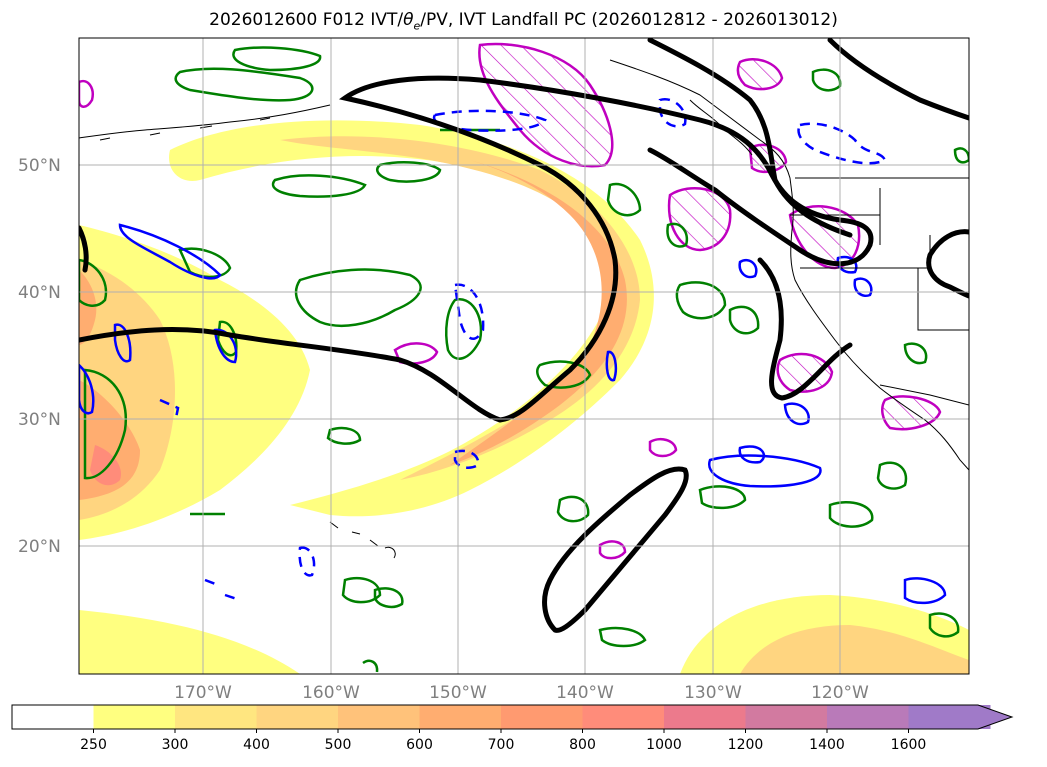  I want to click on colorbar-outline, so click(512, 717).